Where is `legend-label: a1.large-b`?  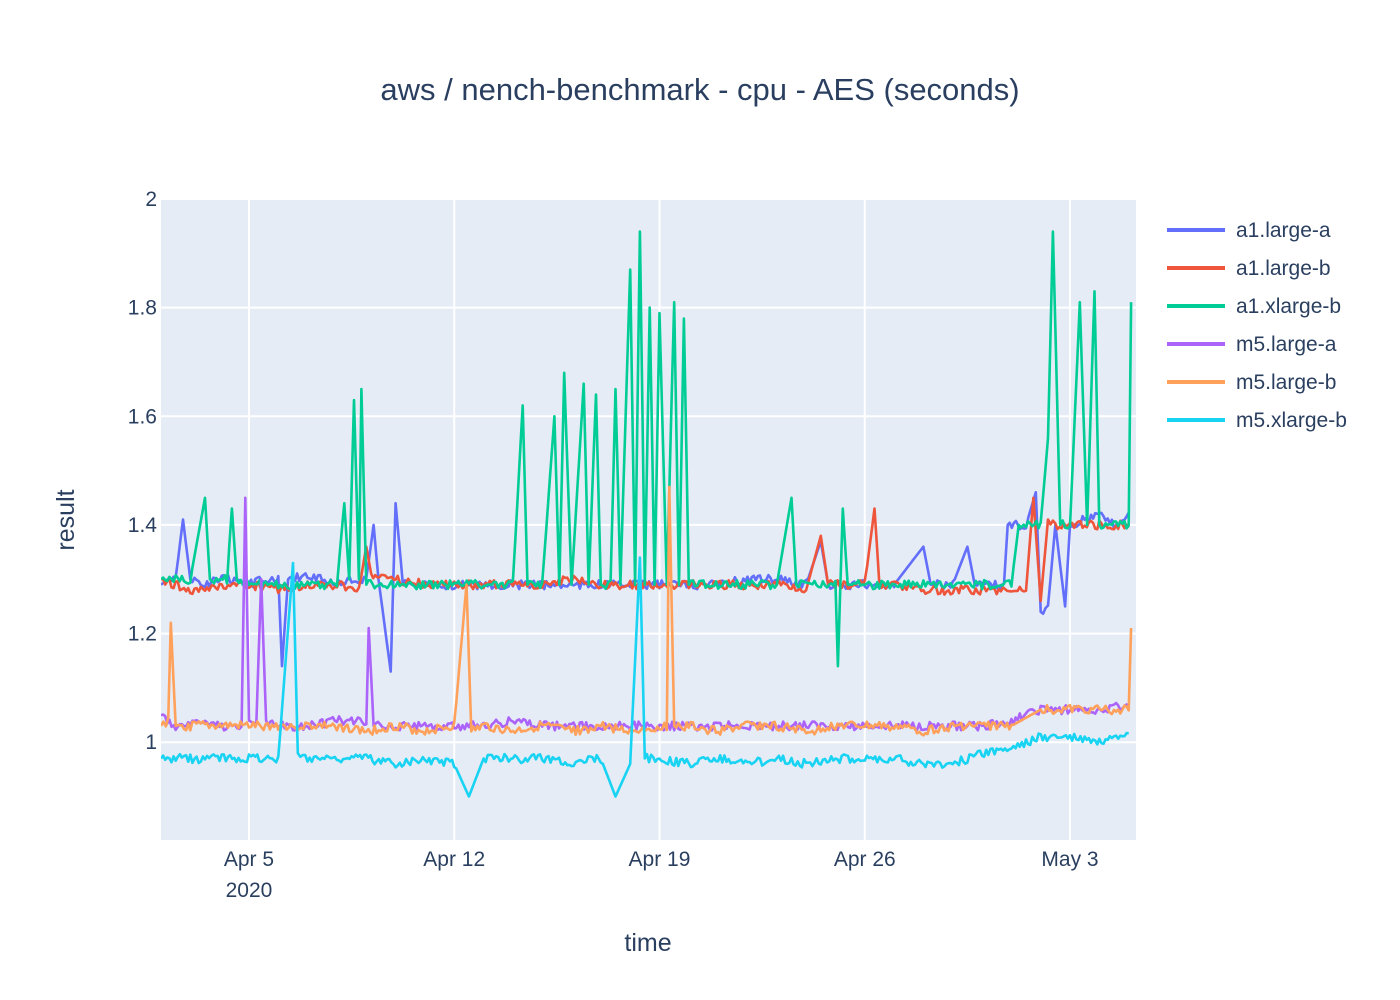 legend-label: a1.large-b is located at coordinates (1283, 268).